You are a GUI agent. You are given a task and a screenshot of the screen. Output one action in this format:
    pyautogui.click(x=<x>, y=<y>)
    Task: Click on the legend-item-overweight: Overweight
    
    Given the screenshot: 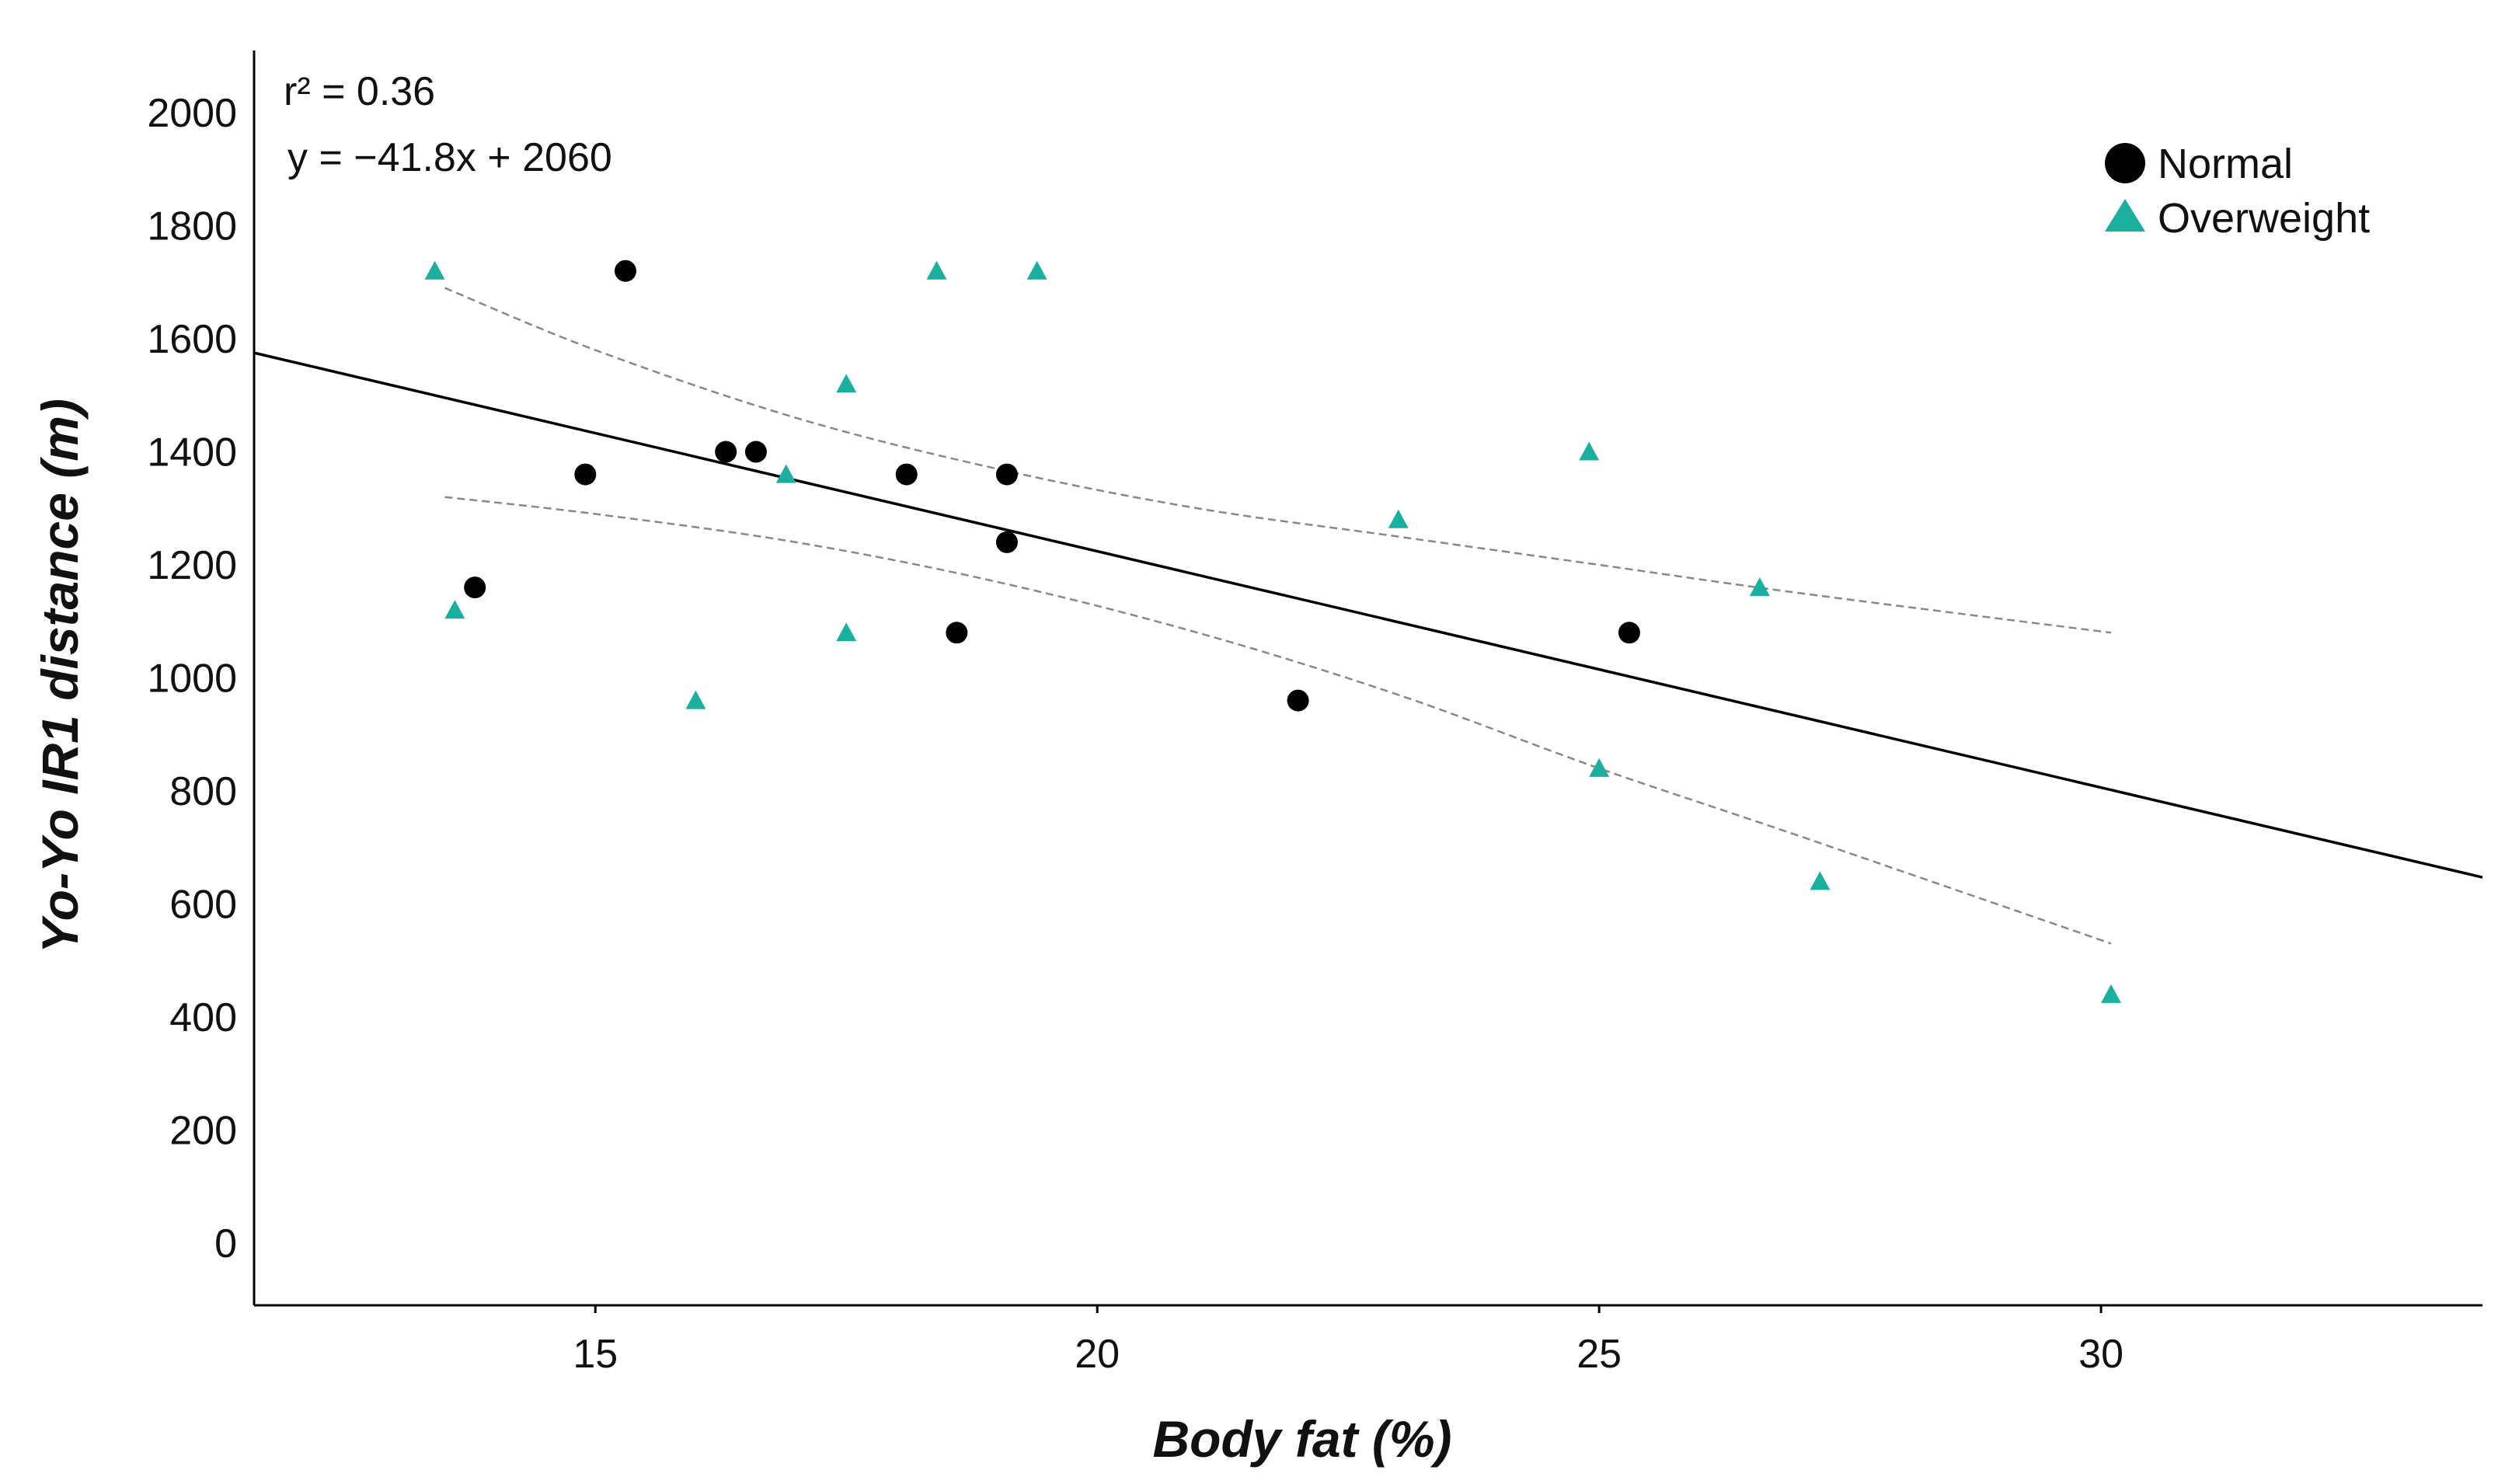 What is the action you would take?
    pyautogui.click(x=2237, y=218)
    